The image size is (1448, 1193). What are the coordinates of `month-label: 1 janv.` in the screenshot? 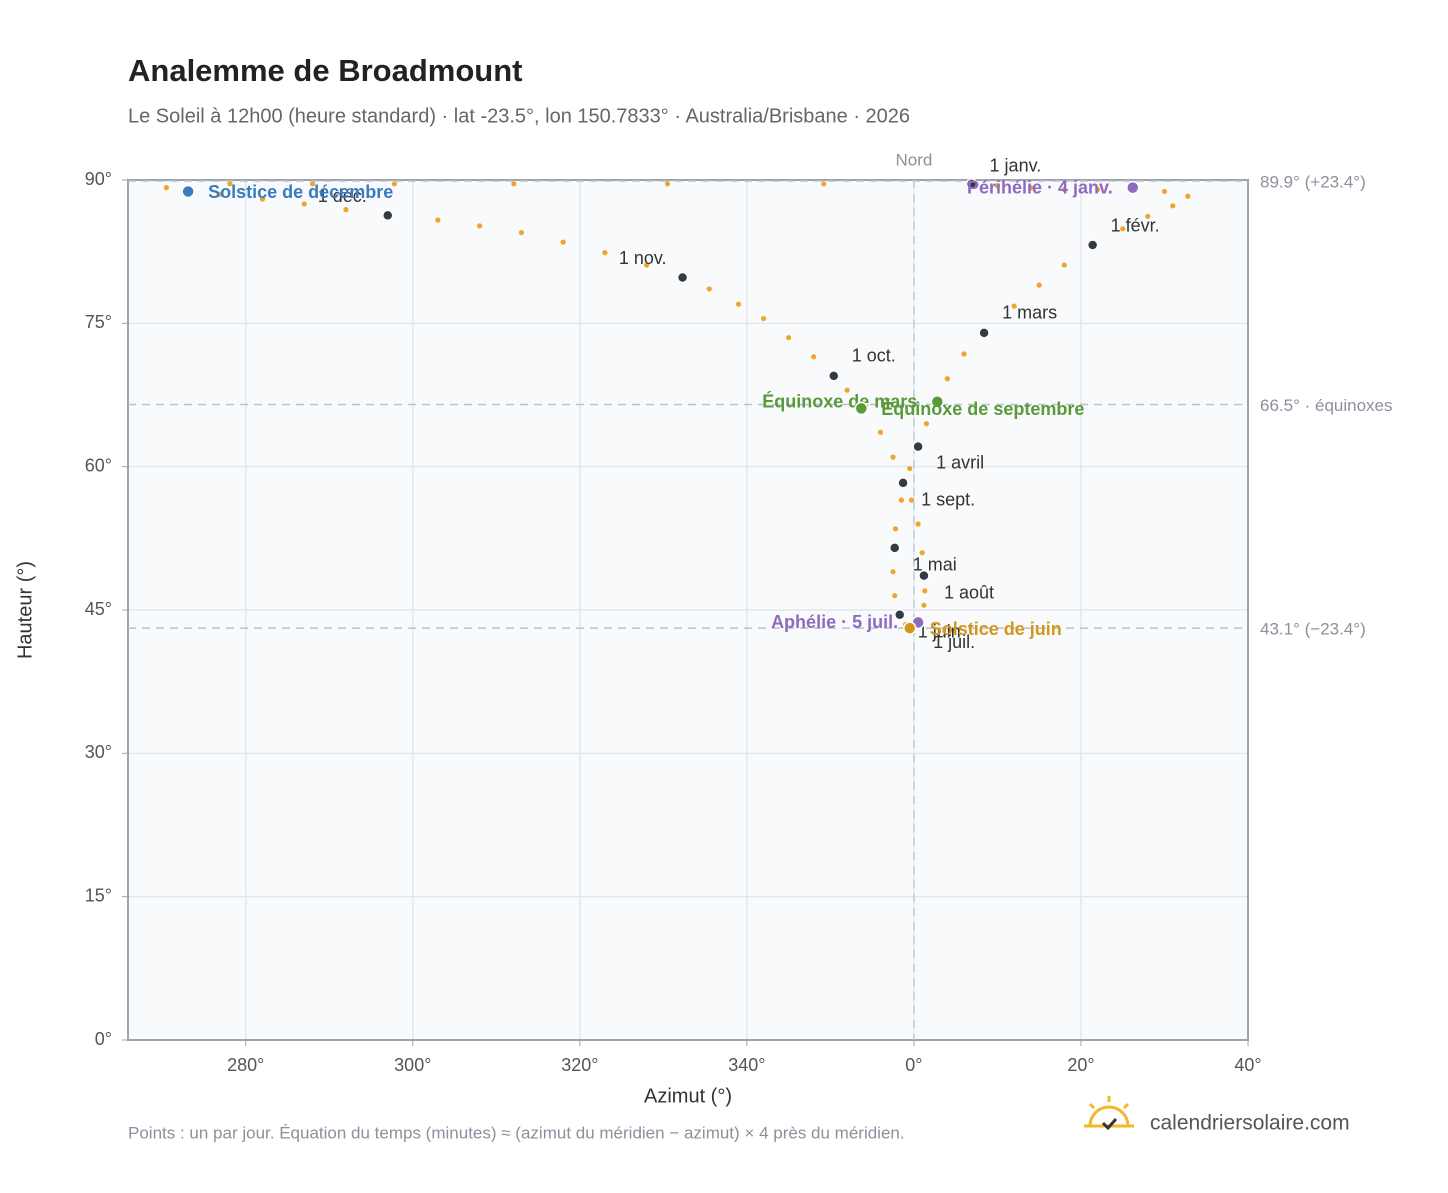 It's located at (1016, 166).